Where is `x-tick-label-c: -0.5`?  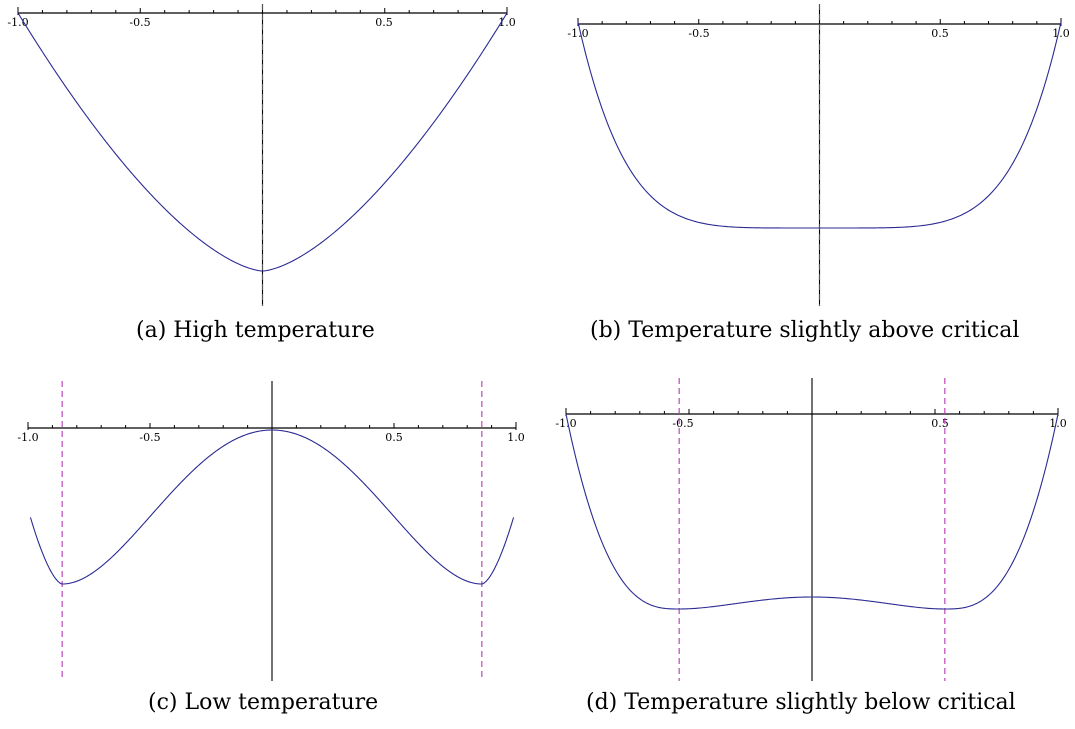 x-tick-label-c: -0.5 is located at coordinates (149, 437).